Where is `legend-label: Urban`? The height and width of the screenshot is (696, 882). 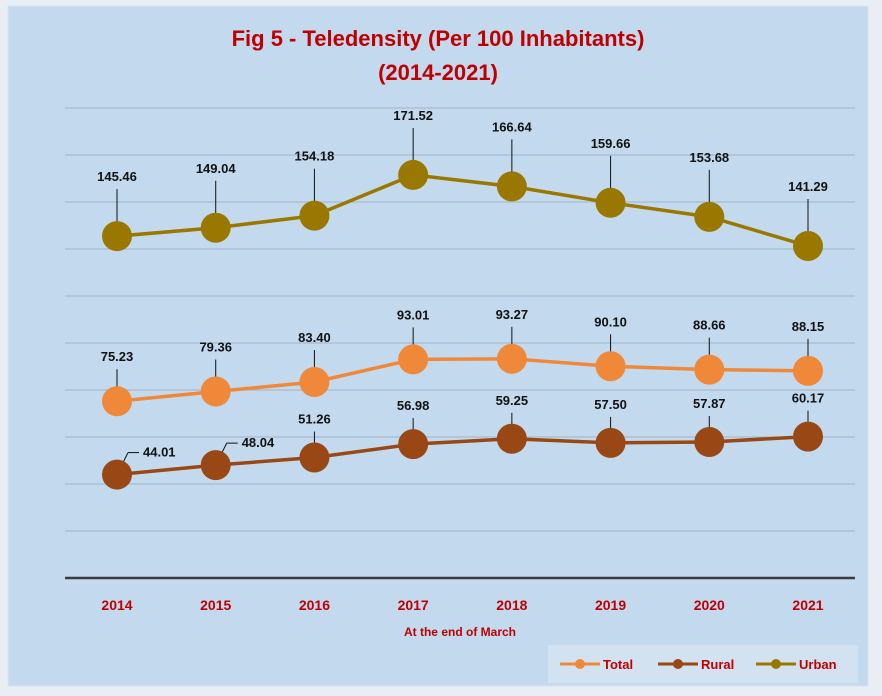 legend-label: Urban is located at coordinates (818, 664).